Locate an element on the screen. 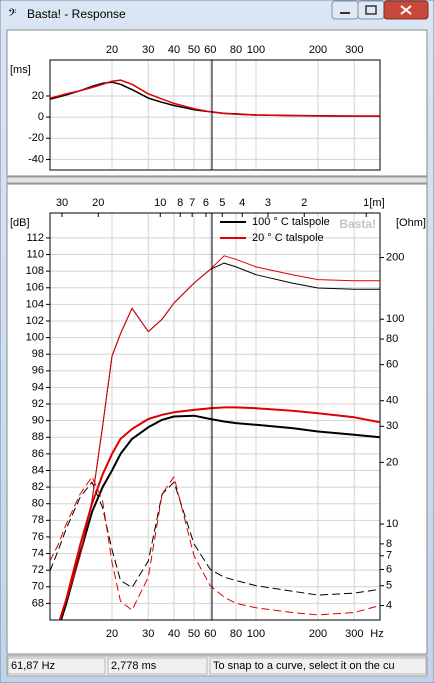 The image size is (434, 683). x2-tick-label: 8 is located at coordinates (180, 203).